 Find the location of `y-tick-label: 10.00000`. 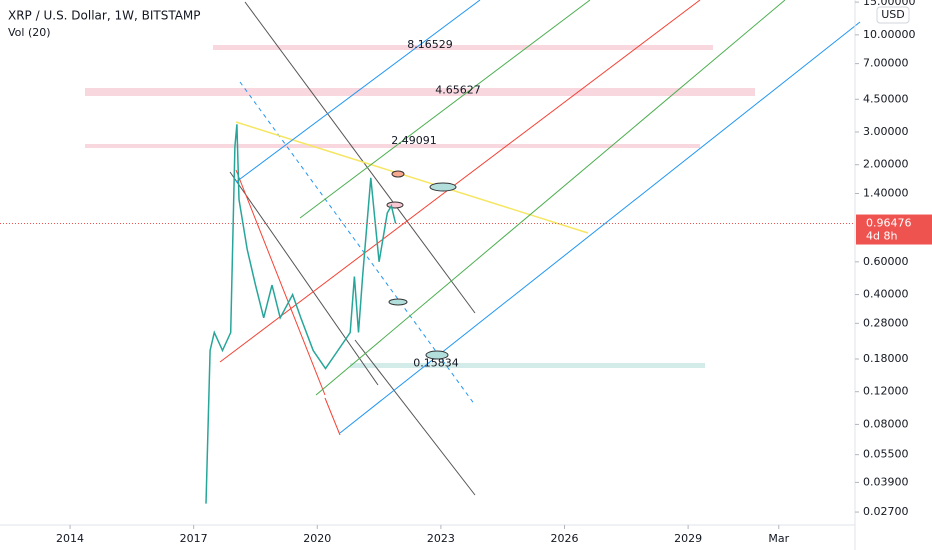

y-tick-label: 10.00000 is located at coordinates (889, 34).